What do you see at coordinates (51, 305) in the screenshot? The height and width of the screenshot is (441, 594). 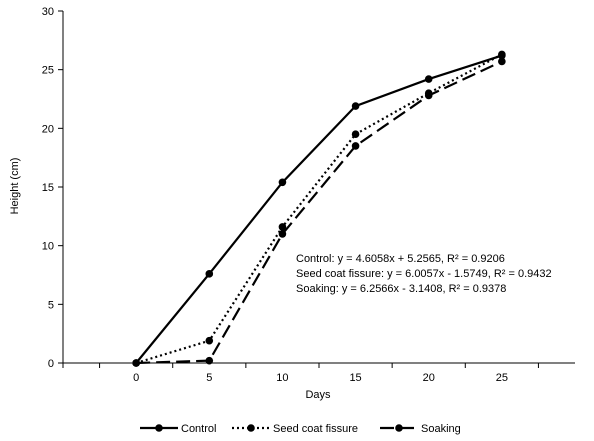 I see `y-tick-label: 5` at bounding box center [51, 305].